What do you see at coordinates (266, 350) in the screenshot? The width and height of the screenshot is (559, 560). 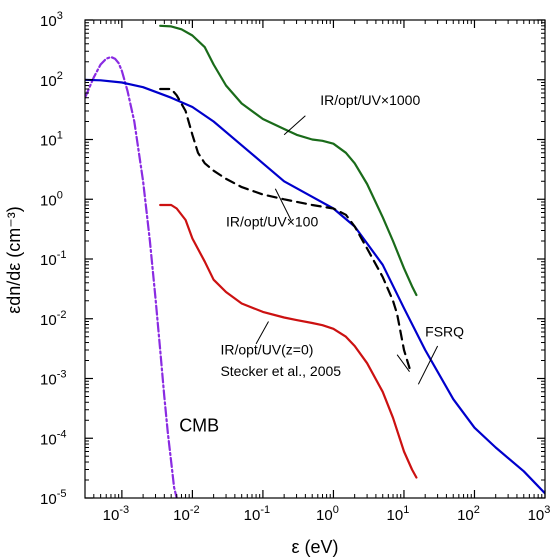 I see `annotation-3: IR/opt/UV(z=0)` at bounding box center [266, 350].